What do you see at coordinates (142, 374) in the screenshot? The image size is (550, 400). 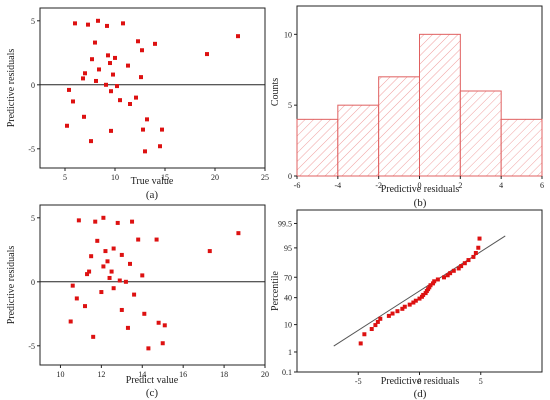 I see `panel-c-xtick-label: 14` at bounding box center [142, 374].